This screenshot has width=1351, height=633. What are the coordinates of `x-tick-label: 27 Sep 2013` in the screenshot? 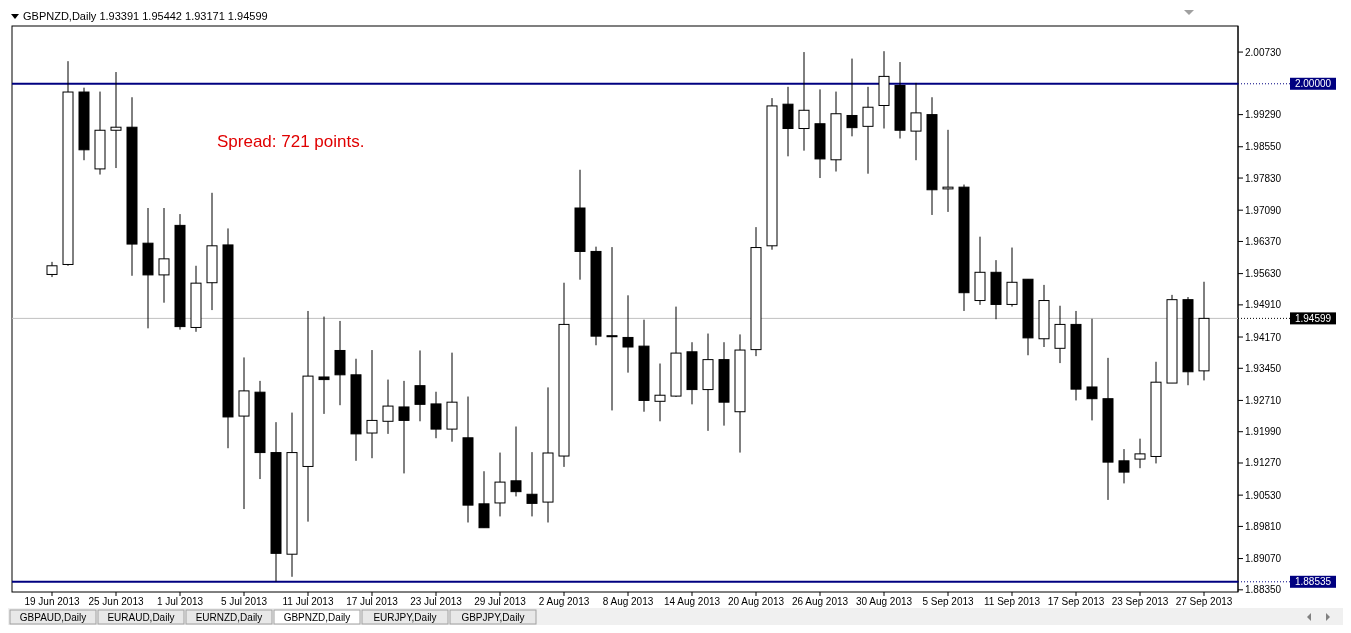 It's located at (1204, 601).